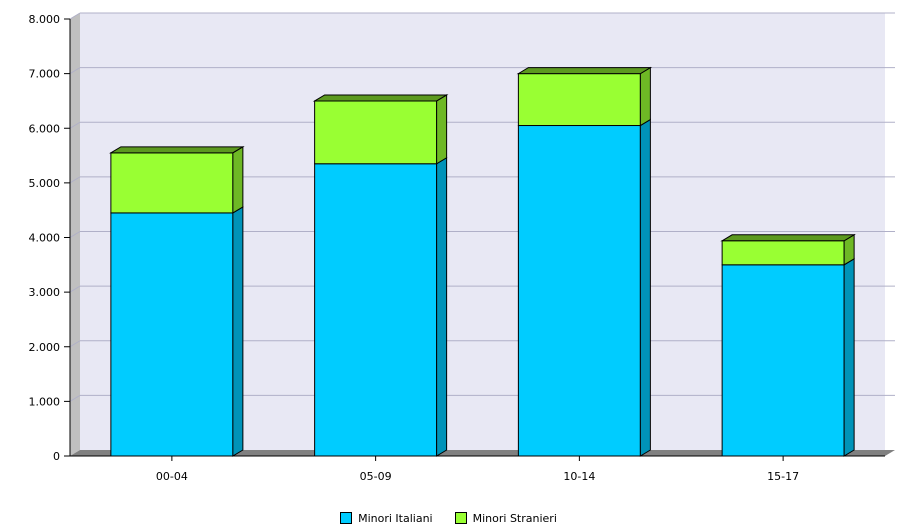  Describe the element at coordinates (45, 292) in the screenshot. I see `y-tick-label: 3.000` at that location.